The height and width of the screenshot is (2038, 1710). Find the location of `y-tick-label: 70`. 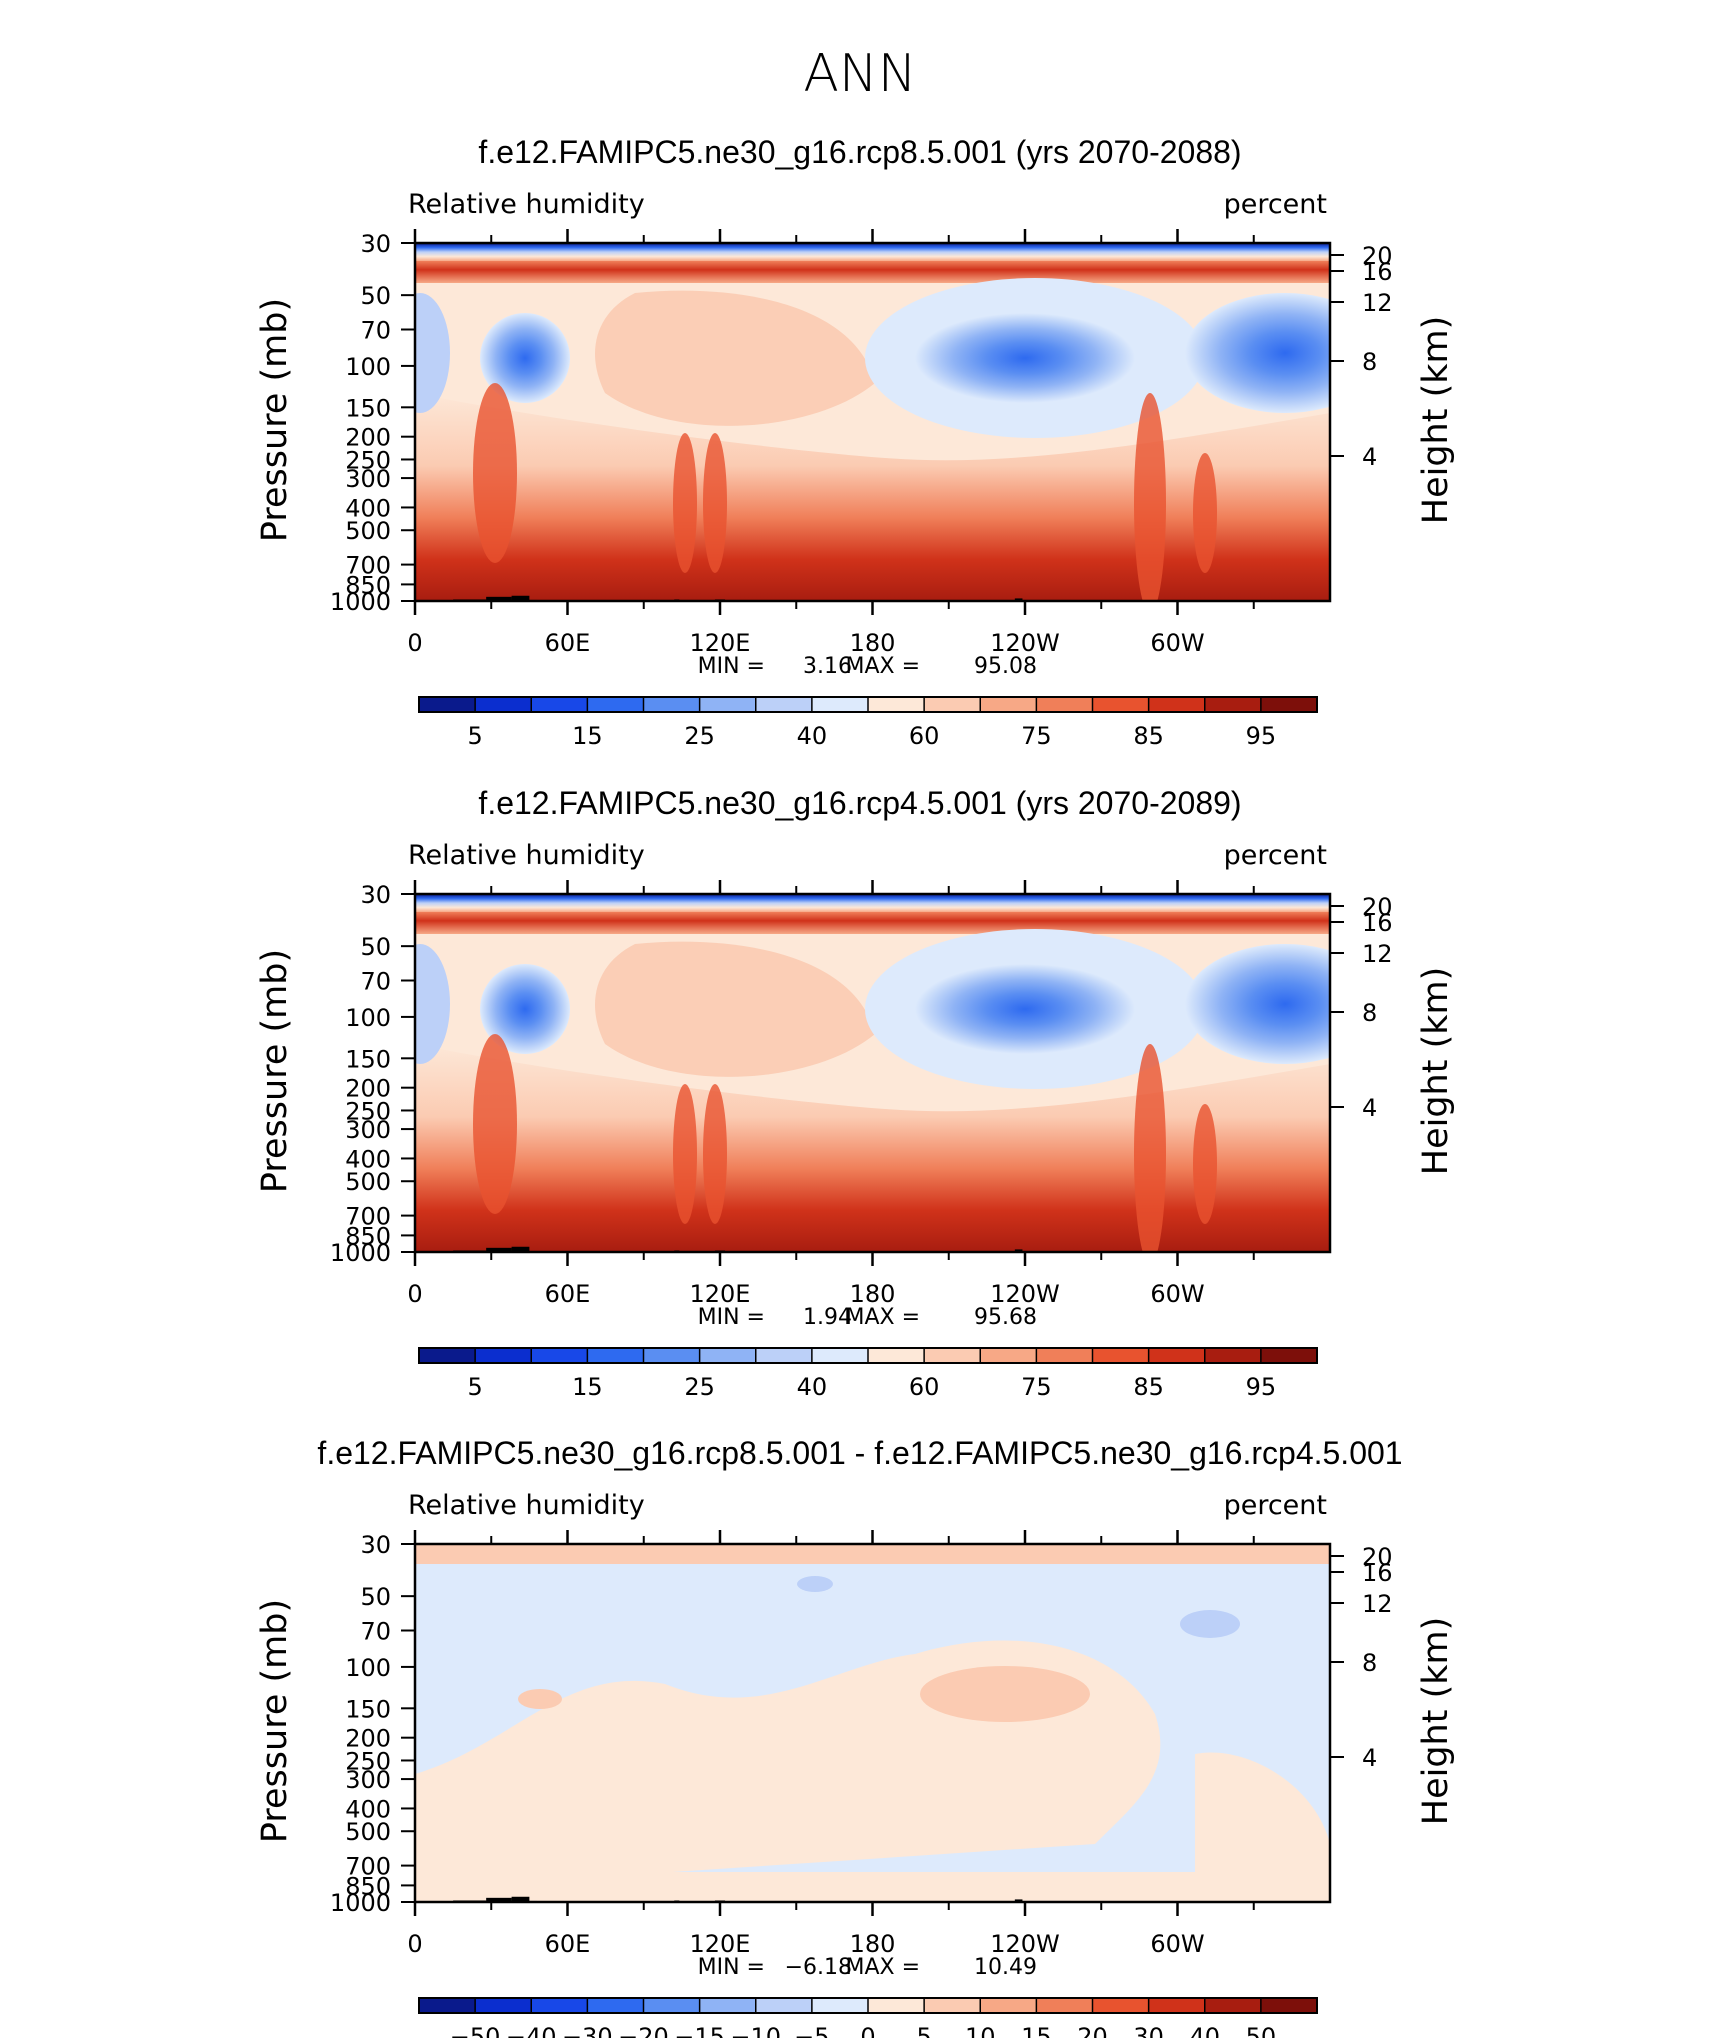

y-tick-label: 70 is located at coordinates (375, 982).